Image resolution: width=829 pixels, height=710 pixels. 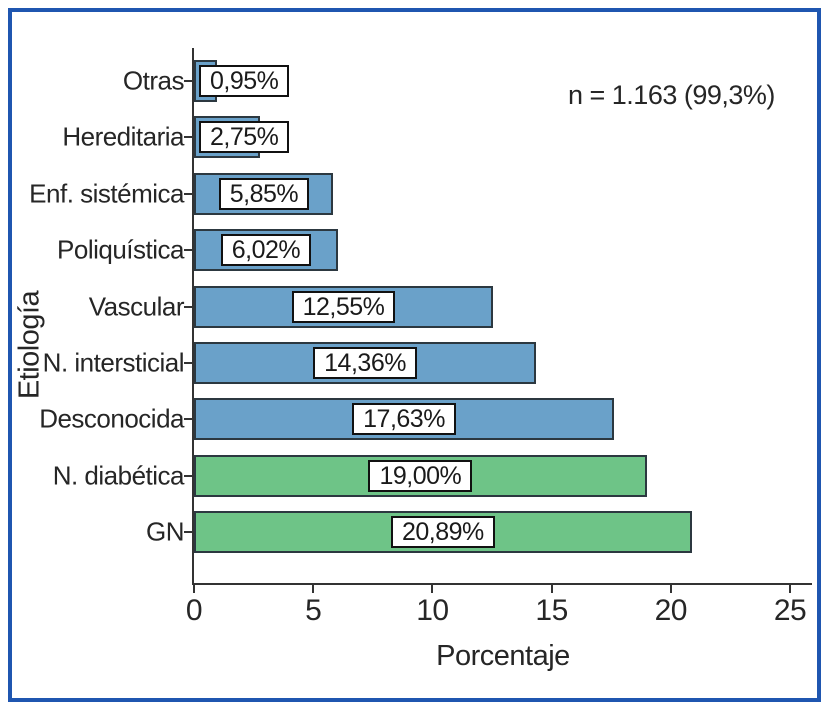 What do you see at coordinates (111, 418) in the screenshot?
I see `category-label: Desconocida` at bounding box center [111, 418].